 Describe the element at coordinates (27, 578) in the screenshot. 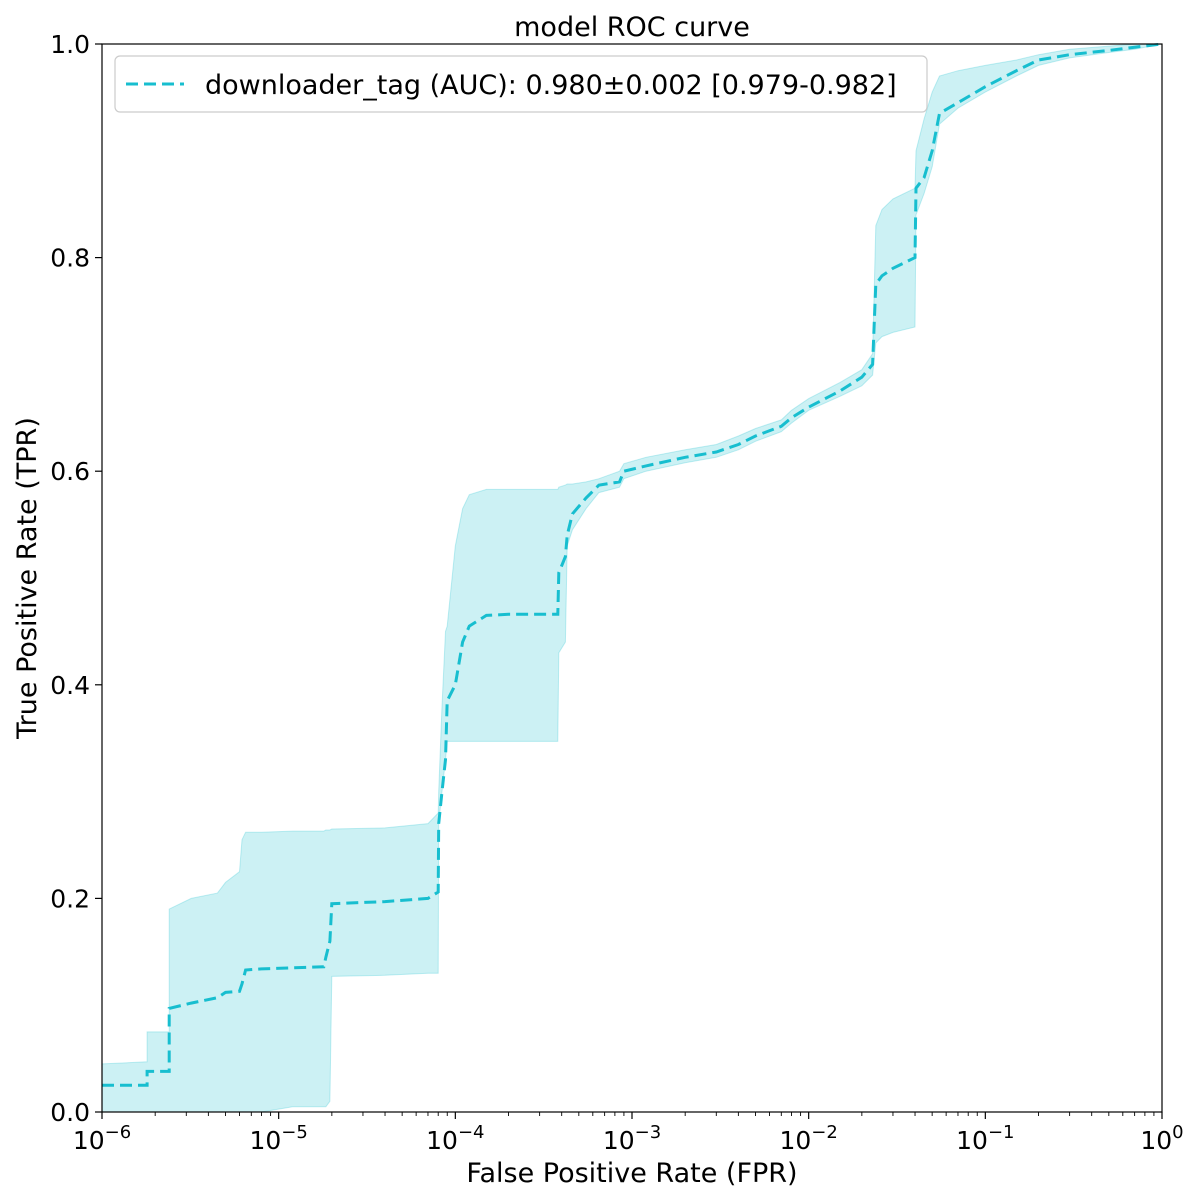

I see `y-axis-label: True Positive Rate (TPR)` at that location.